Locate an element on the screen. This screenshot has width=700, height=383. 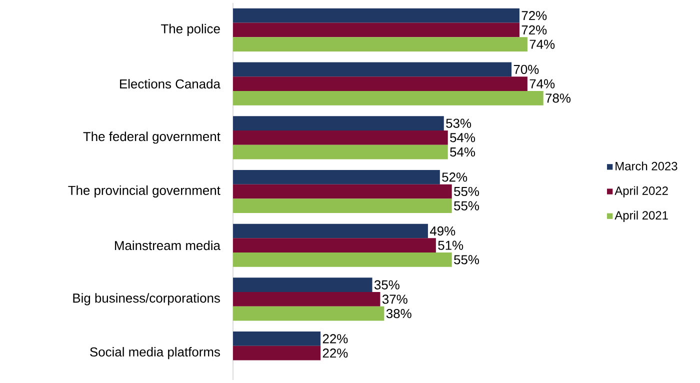
data-label: 52% is located at coordinates (455, 177).